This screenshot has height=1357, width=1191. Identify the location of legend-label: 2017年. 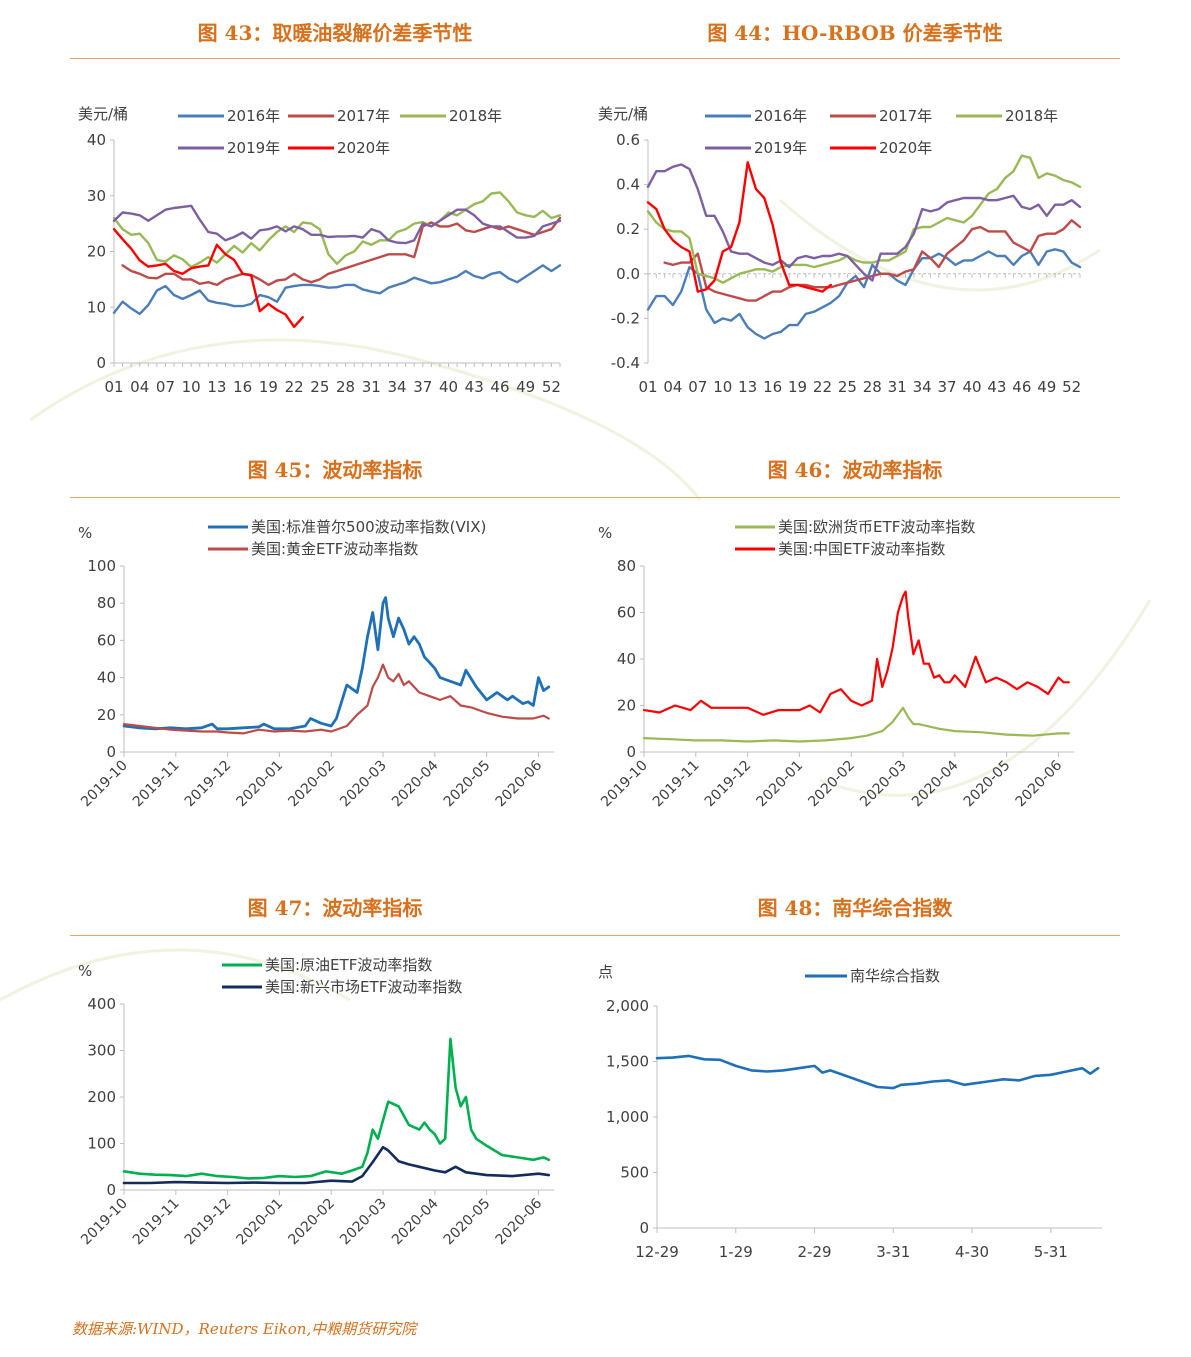
(905, 116).